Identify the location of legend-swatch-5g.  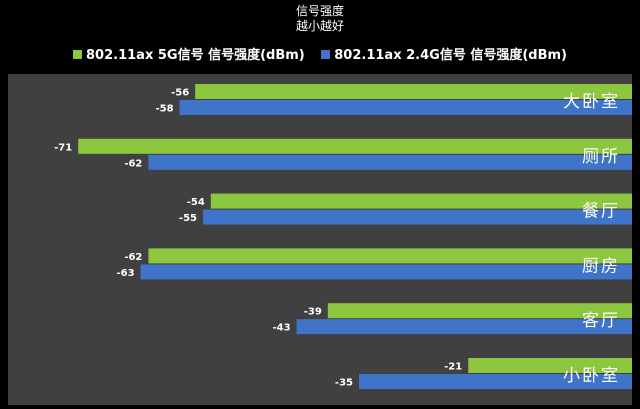
(77, 54).